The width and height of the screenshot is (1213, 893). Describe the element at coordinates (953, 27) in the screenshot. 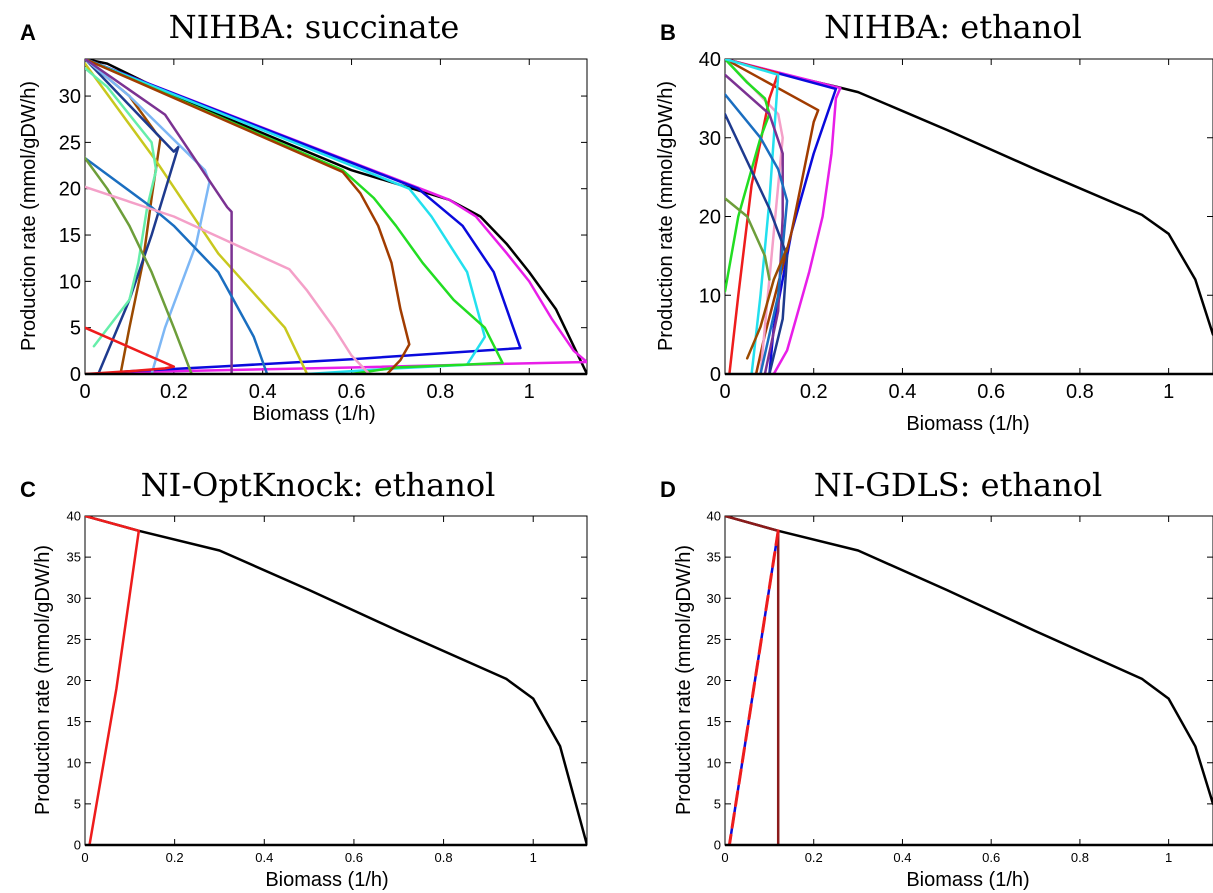

I see `panel-title: NIHBA: ethanol` at that location.